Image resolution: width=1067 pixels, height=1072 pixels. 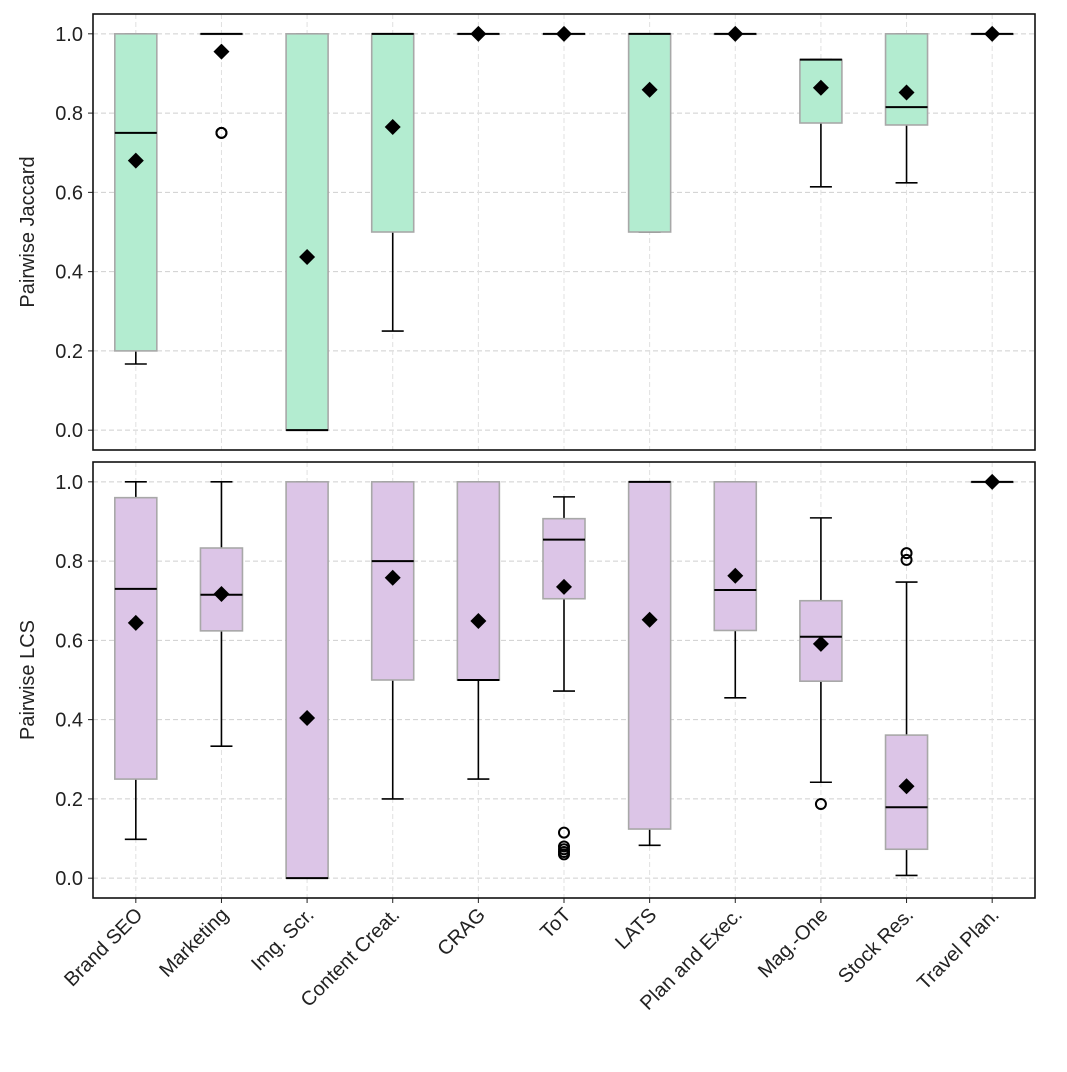 What do you see at coordinates (793, 943) in the screenshot?
I see `x-tick-label: Mag.-One` at bounding box center [793, 943].